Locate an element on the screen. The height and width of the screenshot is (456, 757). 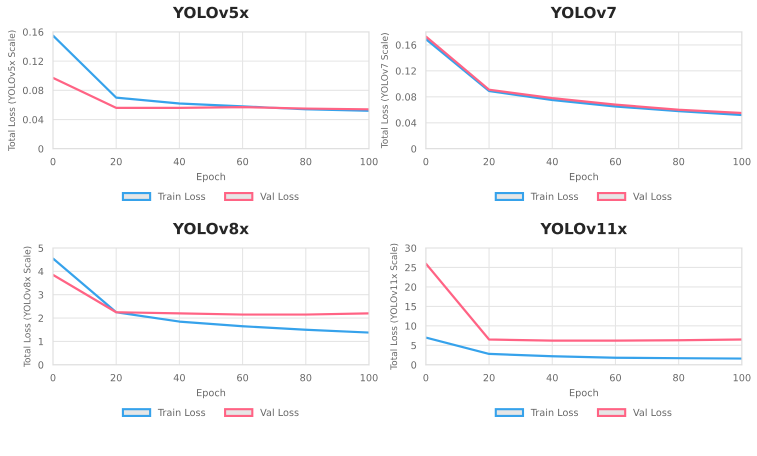
y-tick-label: 4 is located at coordinates (41, 272).